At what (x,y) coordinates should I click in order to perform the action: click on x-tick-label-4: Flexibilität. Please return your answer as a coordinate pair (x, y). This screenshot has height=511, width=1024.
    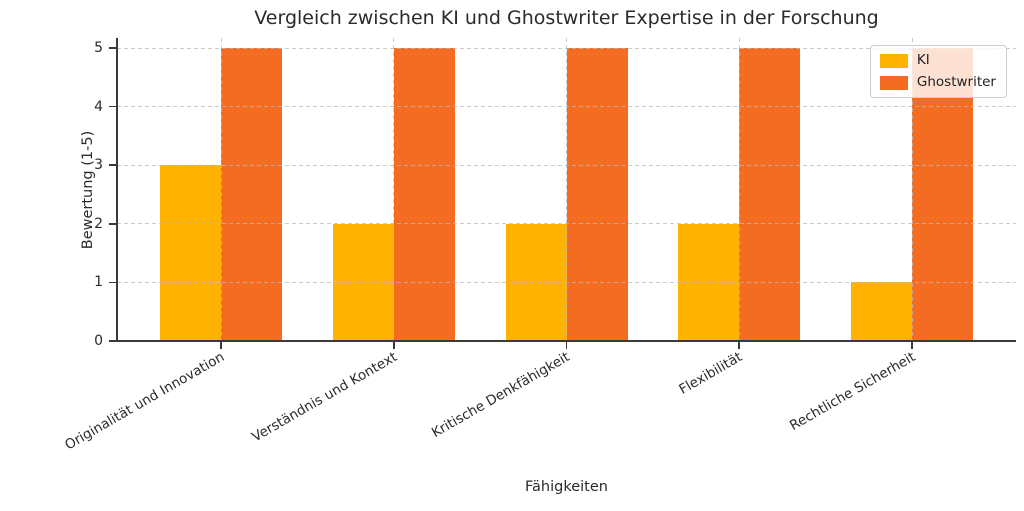
    Looking at the image, I should click on (711, 373).